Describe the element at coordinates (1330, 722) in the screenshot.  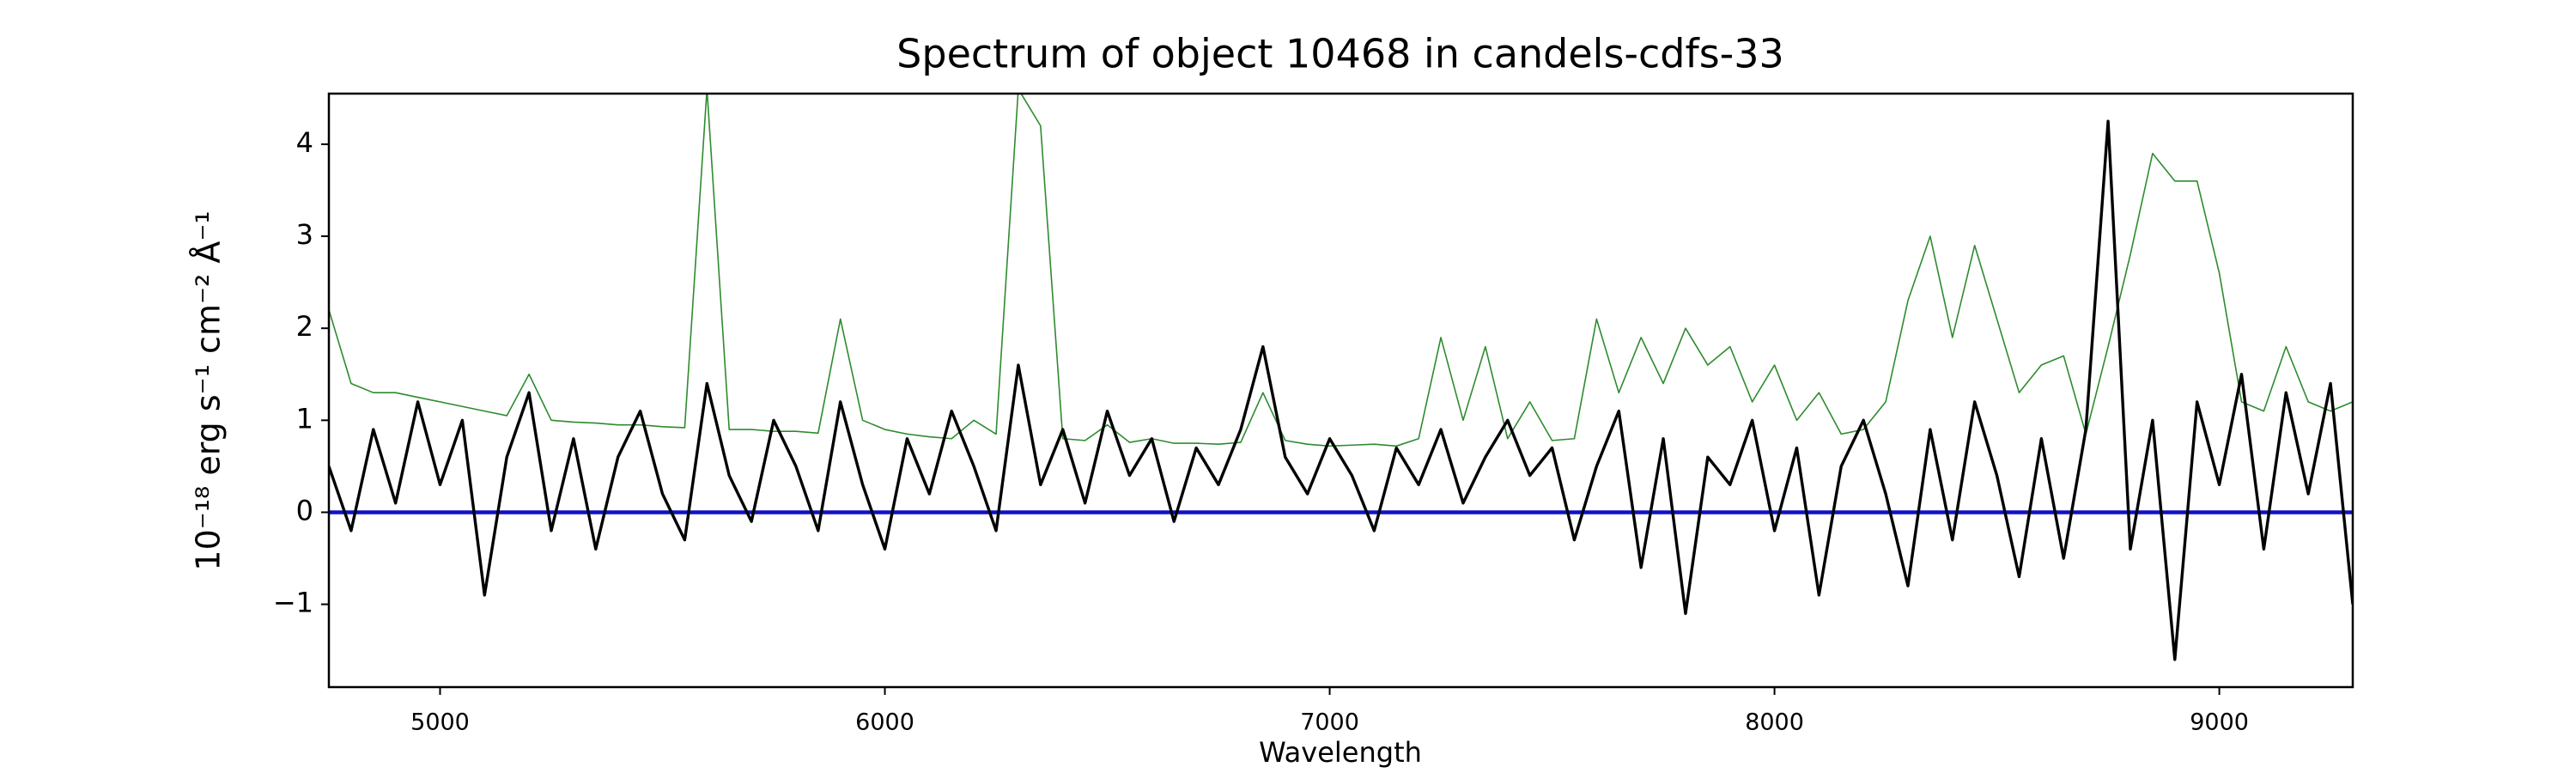
I see `x-tick-label: 7000` at that location.